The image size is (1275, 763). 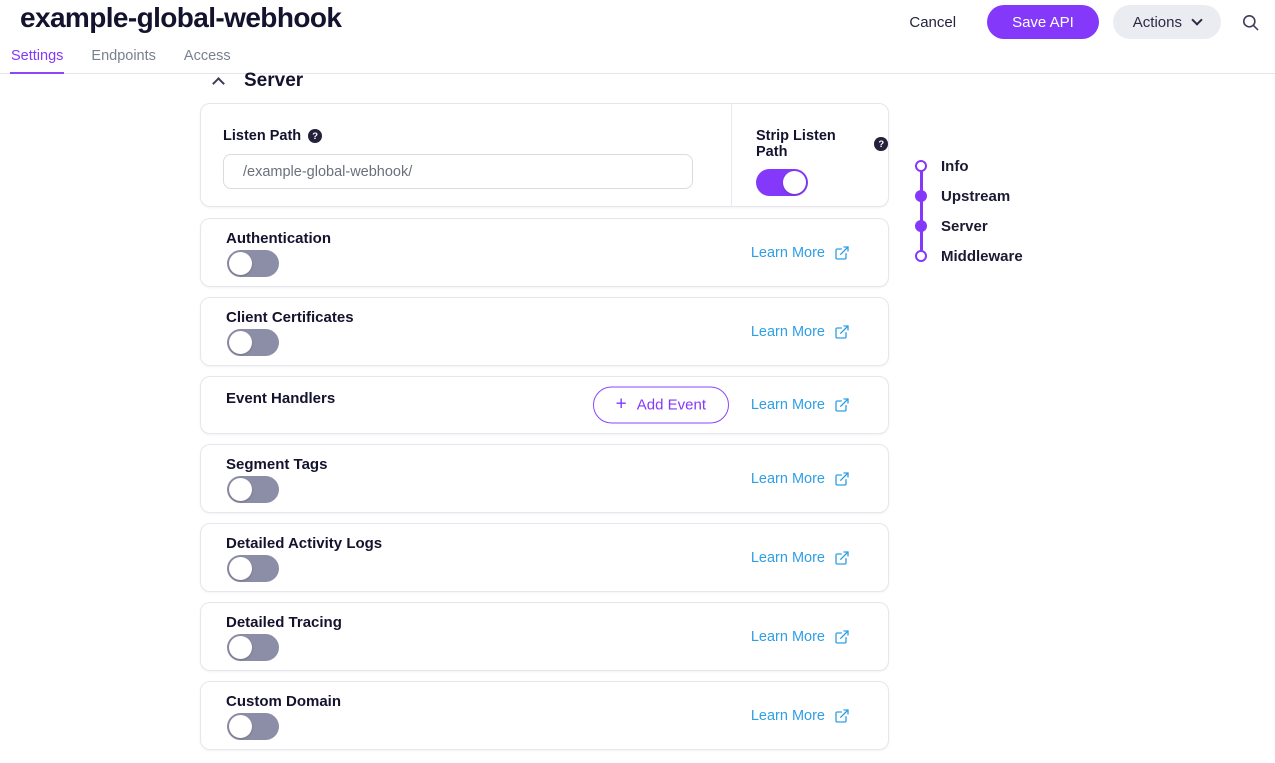 I want to click on card-title: Segment Tags, so click(x=277, y=464).